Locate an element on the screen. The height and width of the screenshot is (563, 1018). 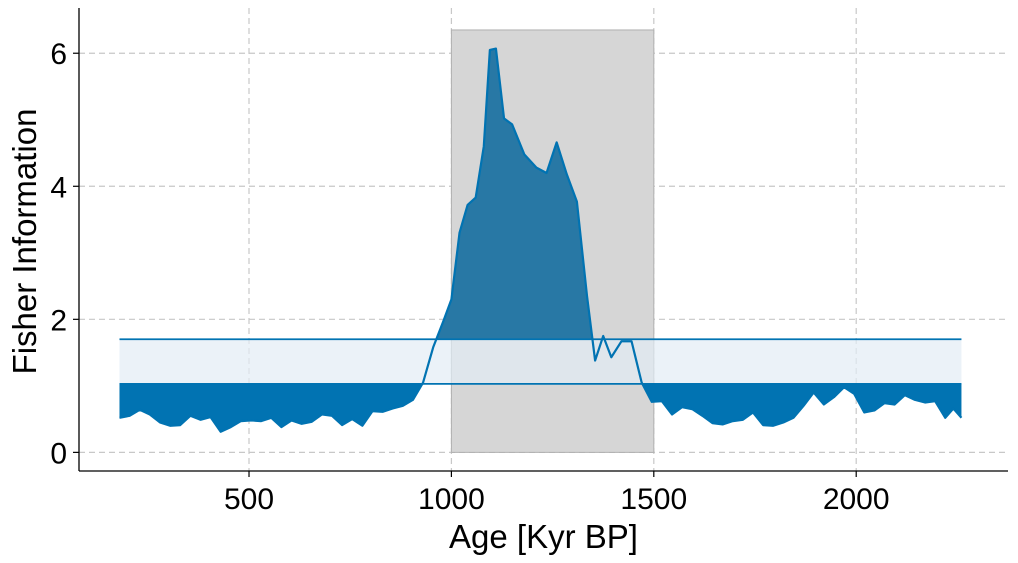
y-axis-label: Fisher Information is located at coordinates (24, 242).